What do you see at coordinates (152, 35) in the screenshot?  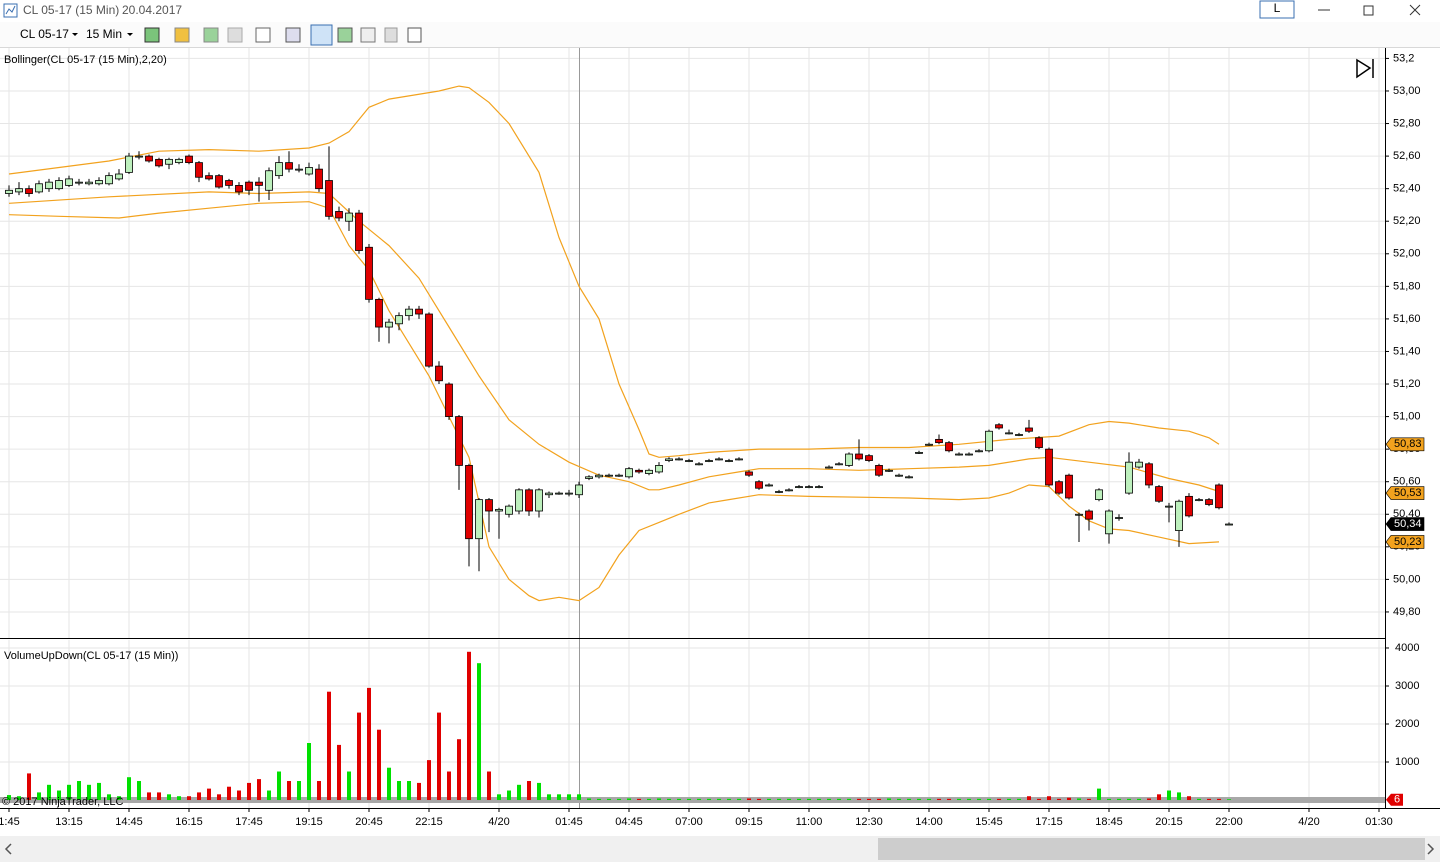 I see `bar-style-button` at bounding box center [152, 35].